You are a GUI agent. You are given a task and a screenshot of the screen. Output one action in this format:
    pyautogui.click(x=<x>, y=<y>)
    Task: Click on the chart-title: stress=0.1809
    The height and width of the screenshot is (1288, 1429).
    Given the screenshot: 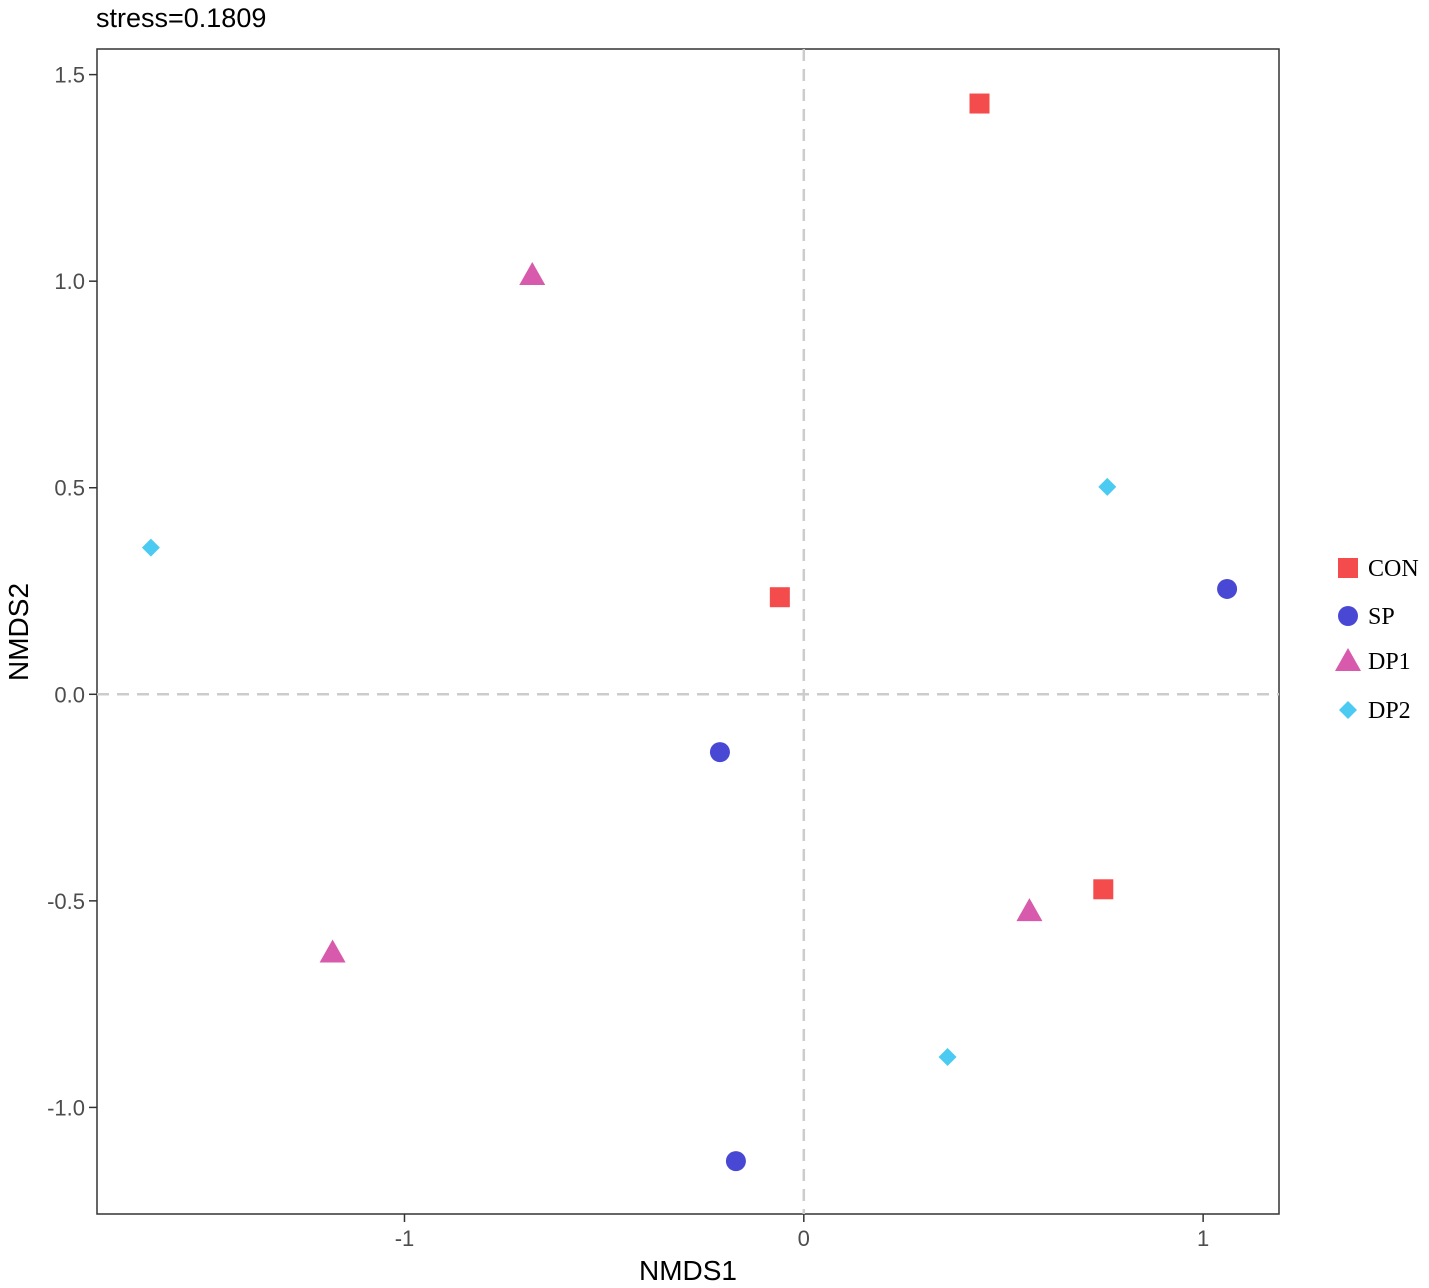 What is the action you would take?
    pyautogui.click(x=181, y=18)
    